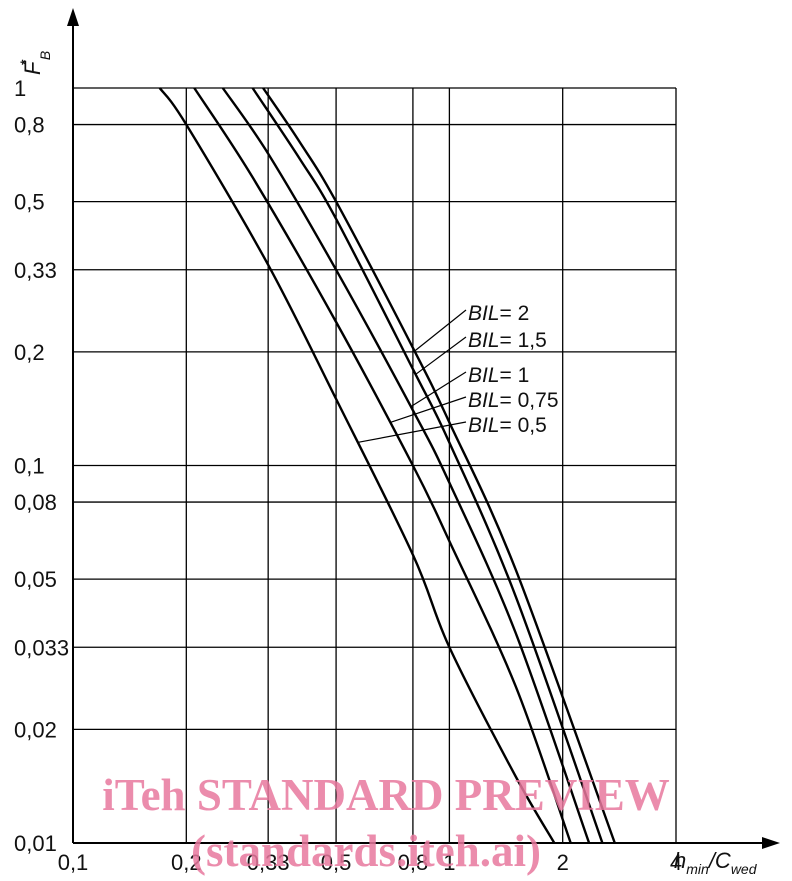 The width and height of the screenshot is (792, 881). Describe the element at coordinates (336, 862) in the screenshot. I see `x-tick-label-3: 0,5` at that location.